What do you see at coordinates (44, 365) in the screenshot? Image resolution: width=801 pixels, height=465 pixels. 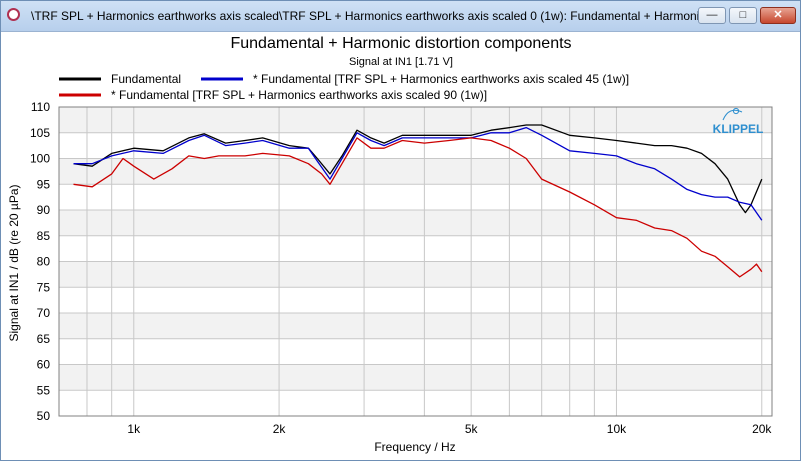 I see `y-tick-label: 60` at bounding box center [44, 365].